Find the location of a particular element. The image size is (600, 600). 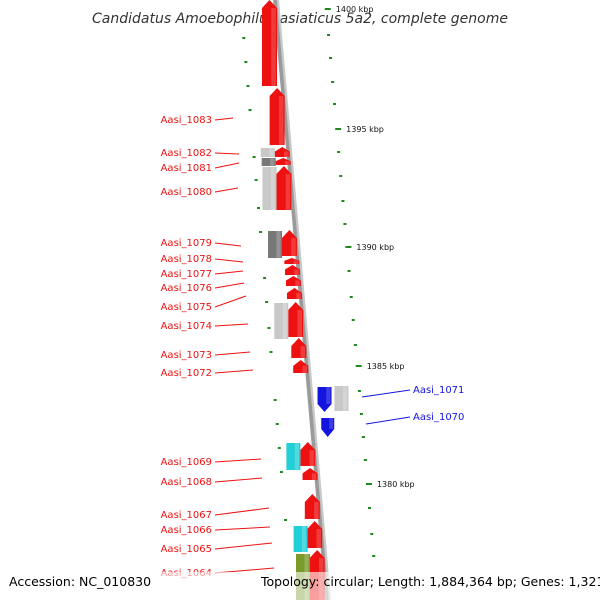

gene-label-left-11: Aasi_1072 is located at coordinates (186, 373).